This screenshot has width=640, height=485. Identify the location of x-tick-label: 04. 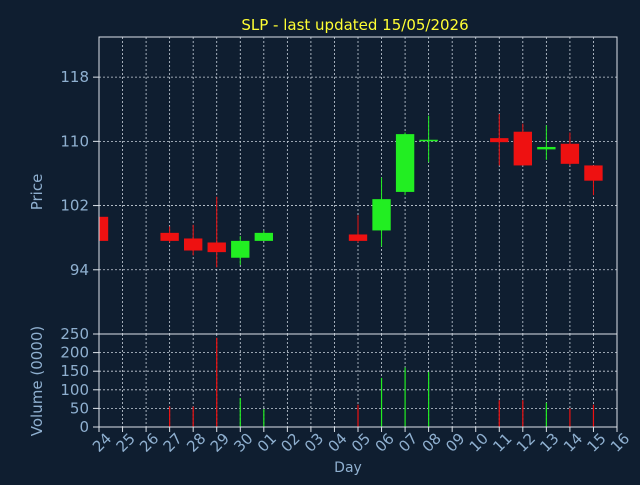
(337, 443).